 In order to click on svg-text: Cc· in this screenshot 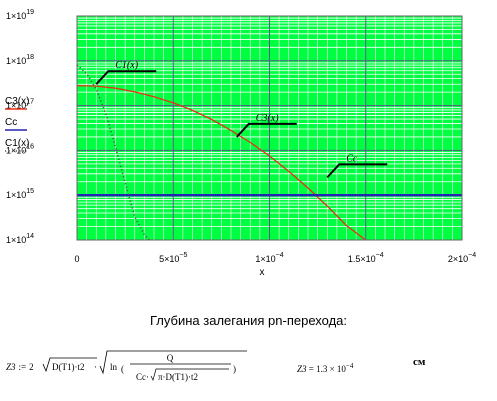, I will do `click(142, 377)`.